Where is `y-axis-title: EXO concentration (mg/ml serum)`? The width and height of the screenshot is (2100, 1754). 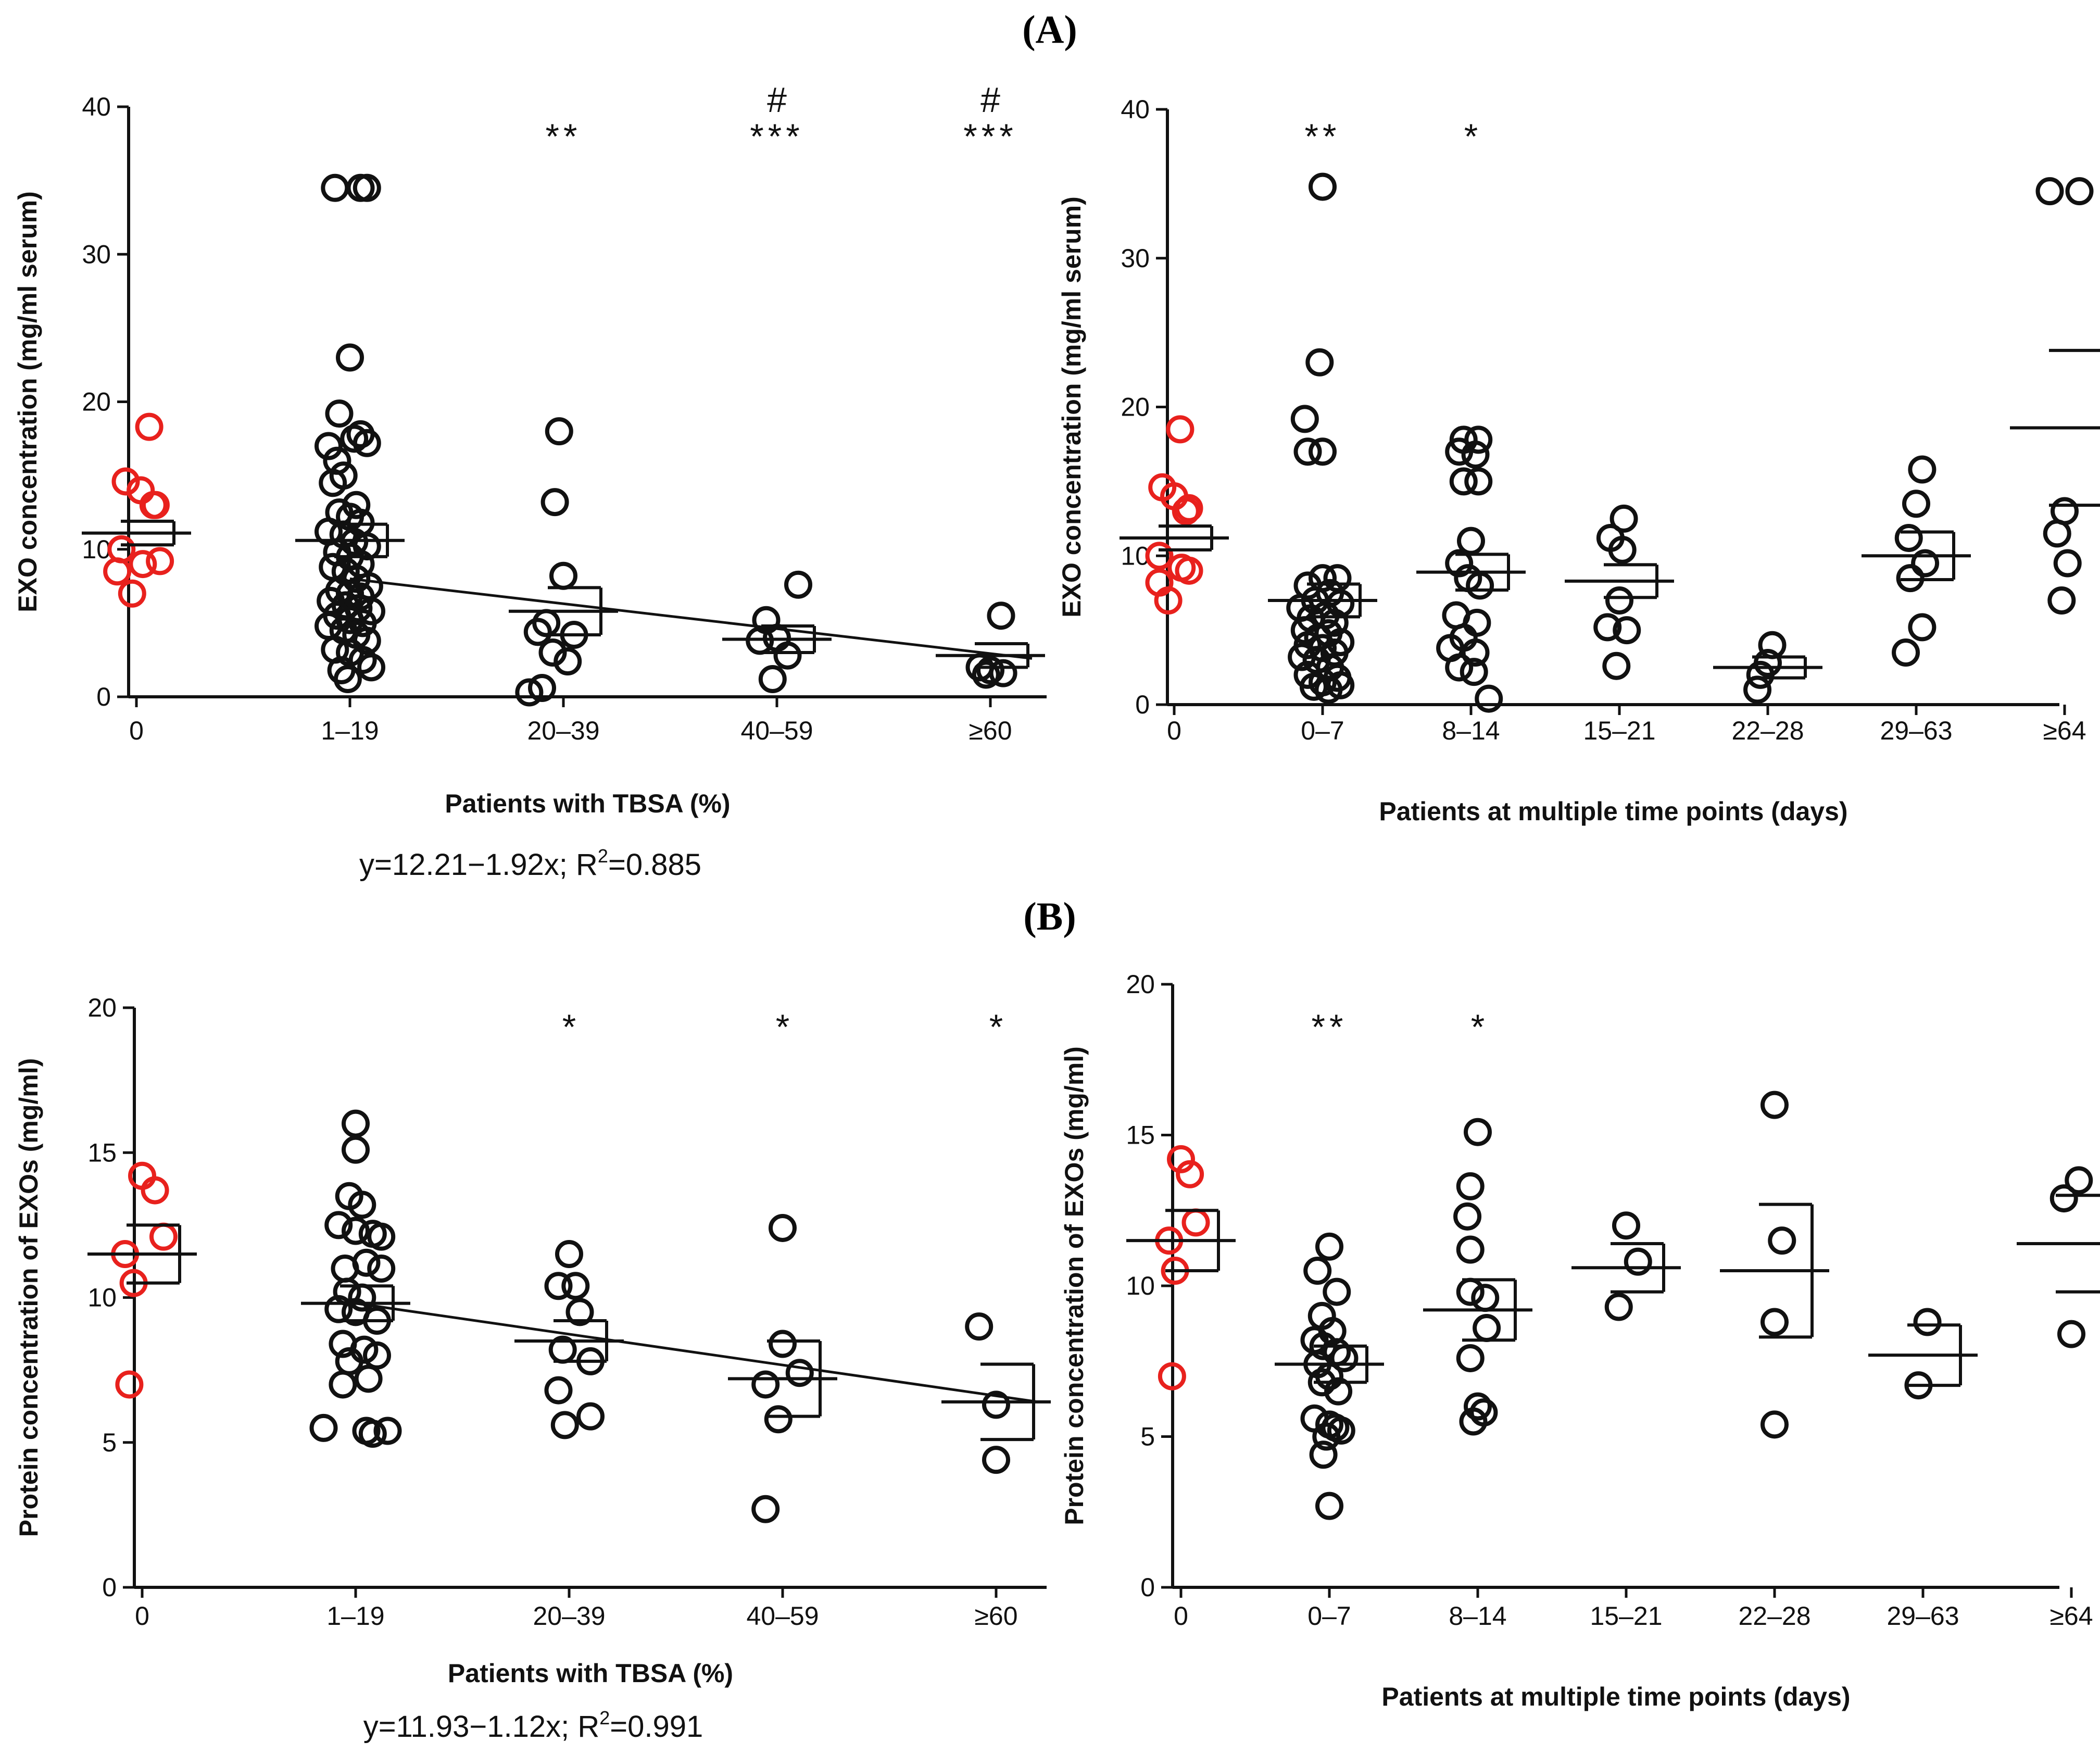 y-axis-title: EXO concentration (mg/ml serum) is located at coordinates (1072, 406).